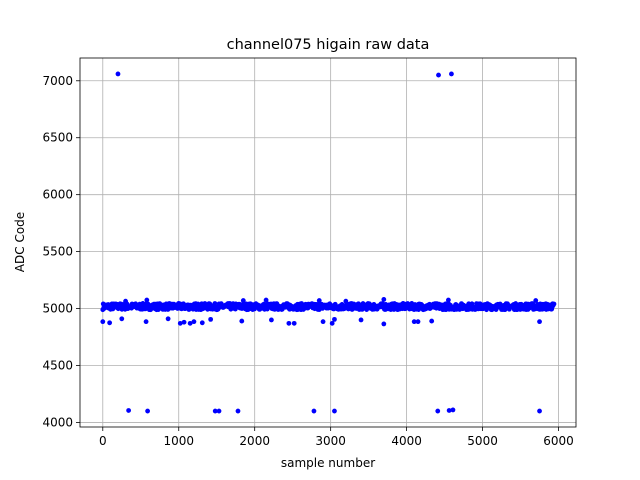 The image size is (640, 480). I want to click on x-axis: 0 1000 2000 3000 4000 5000 6000, so click(336, 437).